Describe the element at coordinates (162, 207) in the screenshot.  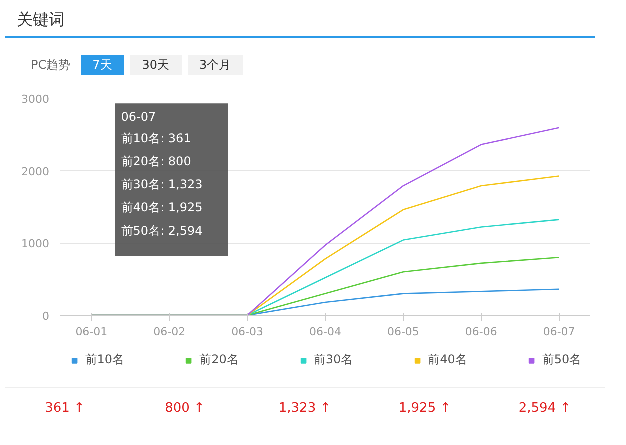
I see `annotation: 前40名: 1,925` at that location.